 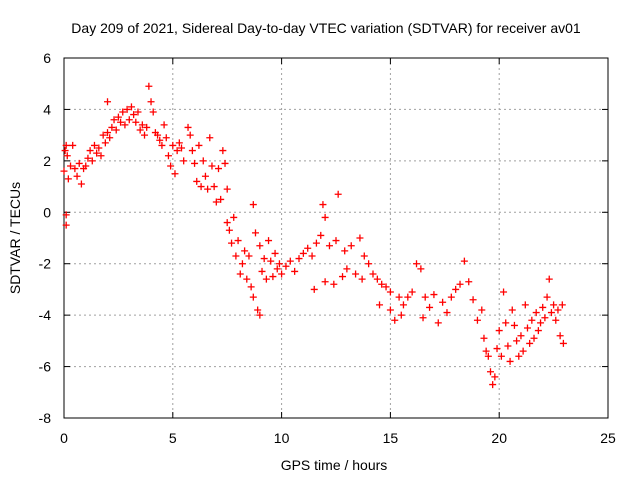 What do you see at coordinates (47, 161) in the screenshot?
I see `y-tick-label: 2` at bounding box center [47, 161].